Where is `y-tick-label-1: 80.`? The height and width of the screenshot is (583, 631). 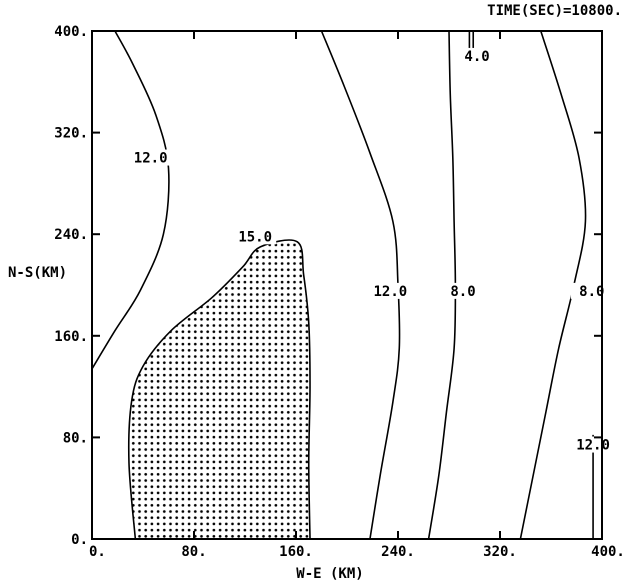
y-tick-label-1: 80. is located at coordinates (75, 438).